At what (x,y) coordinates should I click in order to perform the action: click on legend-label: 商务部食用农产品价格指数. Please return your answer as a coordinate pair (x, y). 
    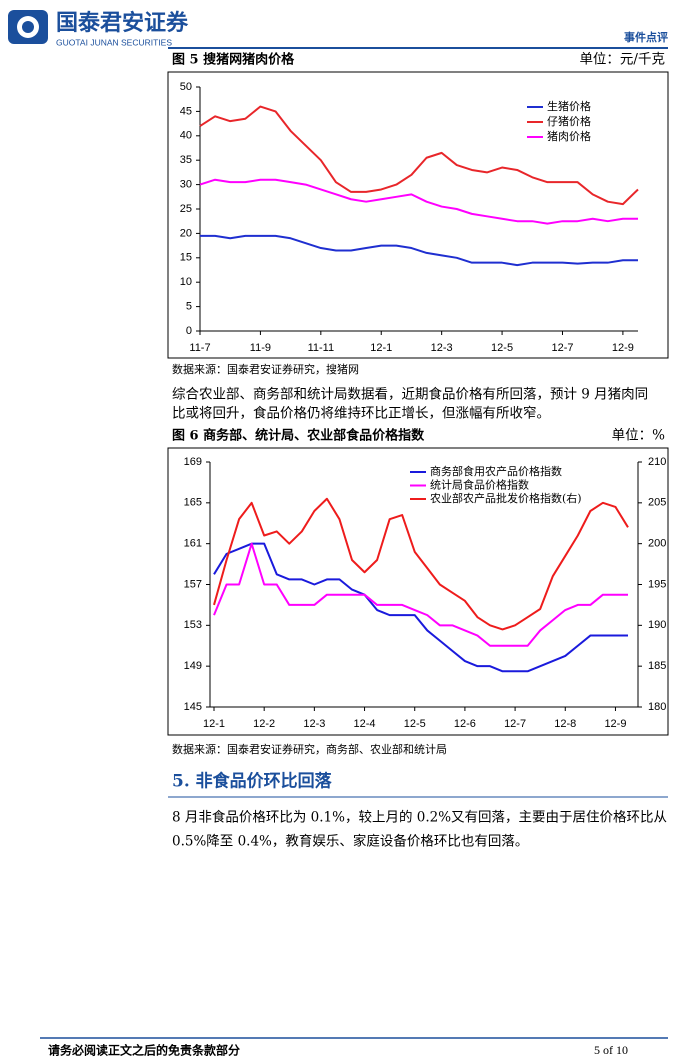
    Looking at the image, I should click on (496, 471).